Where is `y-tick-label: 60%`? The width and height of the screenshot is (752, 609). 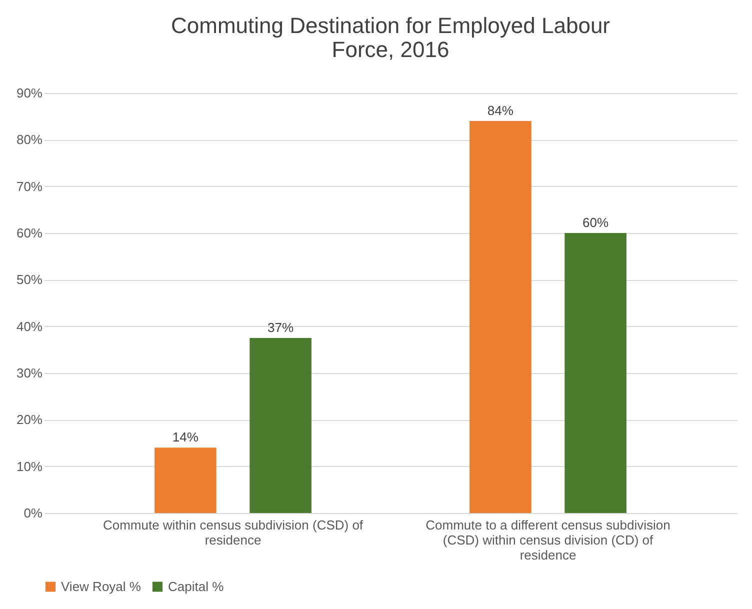 y-tick-label: 60% is located at coordinates (29, 233).